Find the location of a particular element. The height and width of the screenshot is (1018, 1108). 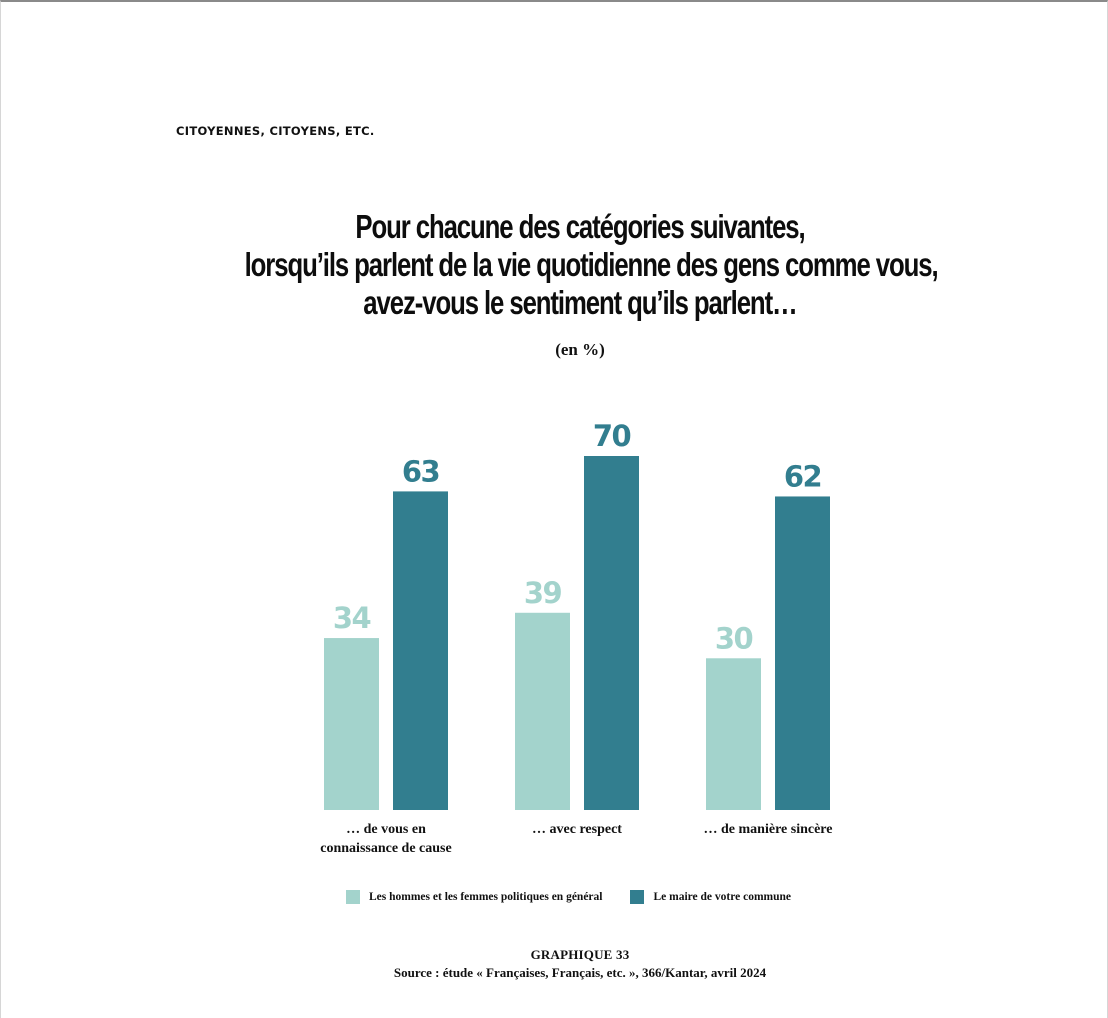

category-label-1: … avec respect is located at coordinates (577, 829).